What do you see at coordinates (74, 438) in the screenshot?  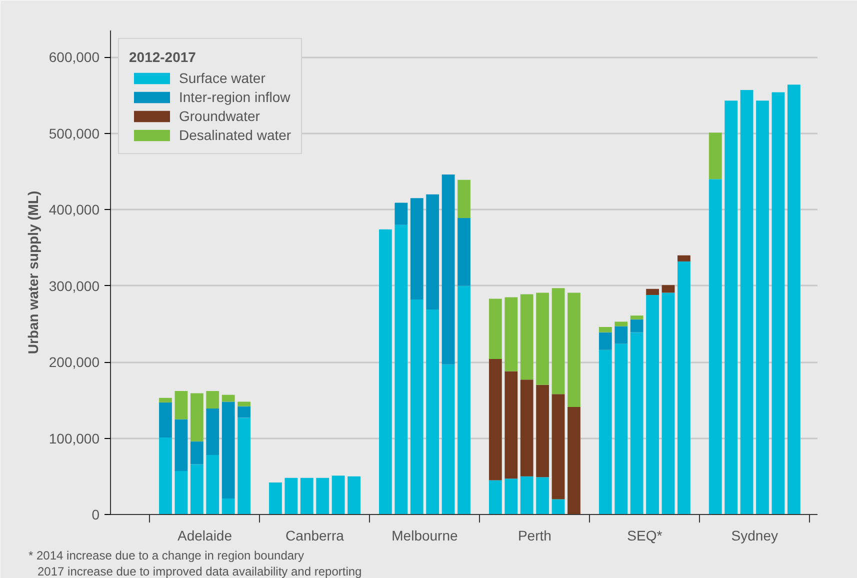 I see `y-tick-label: 100,000` at bounding box center [74, 438].